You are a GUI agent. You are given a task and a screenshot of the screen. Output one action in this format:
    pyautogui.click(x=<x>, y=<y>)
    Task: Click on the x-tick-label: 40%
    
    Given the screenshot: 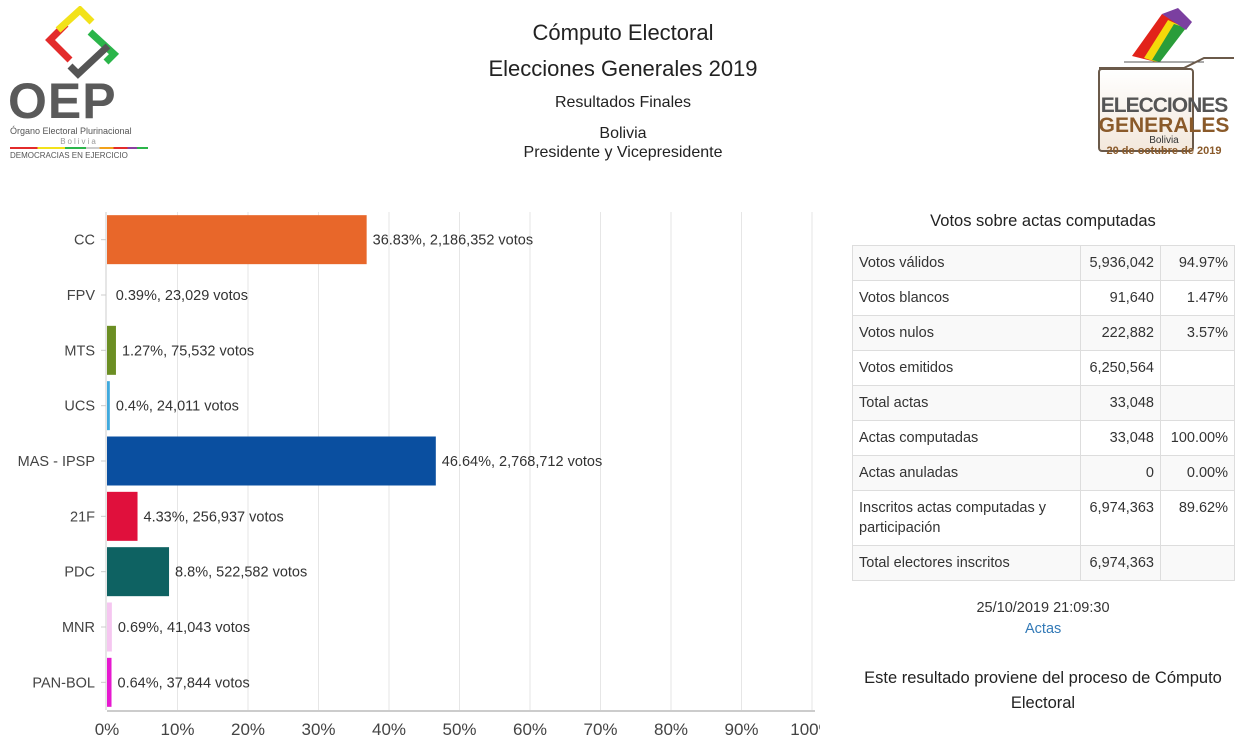 What is the action you would take?
    pyautogui.click(x=389, y=729)
    